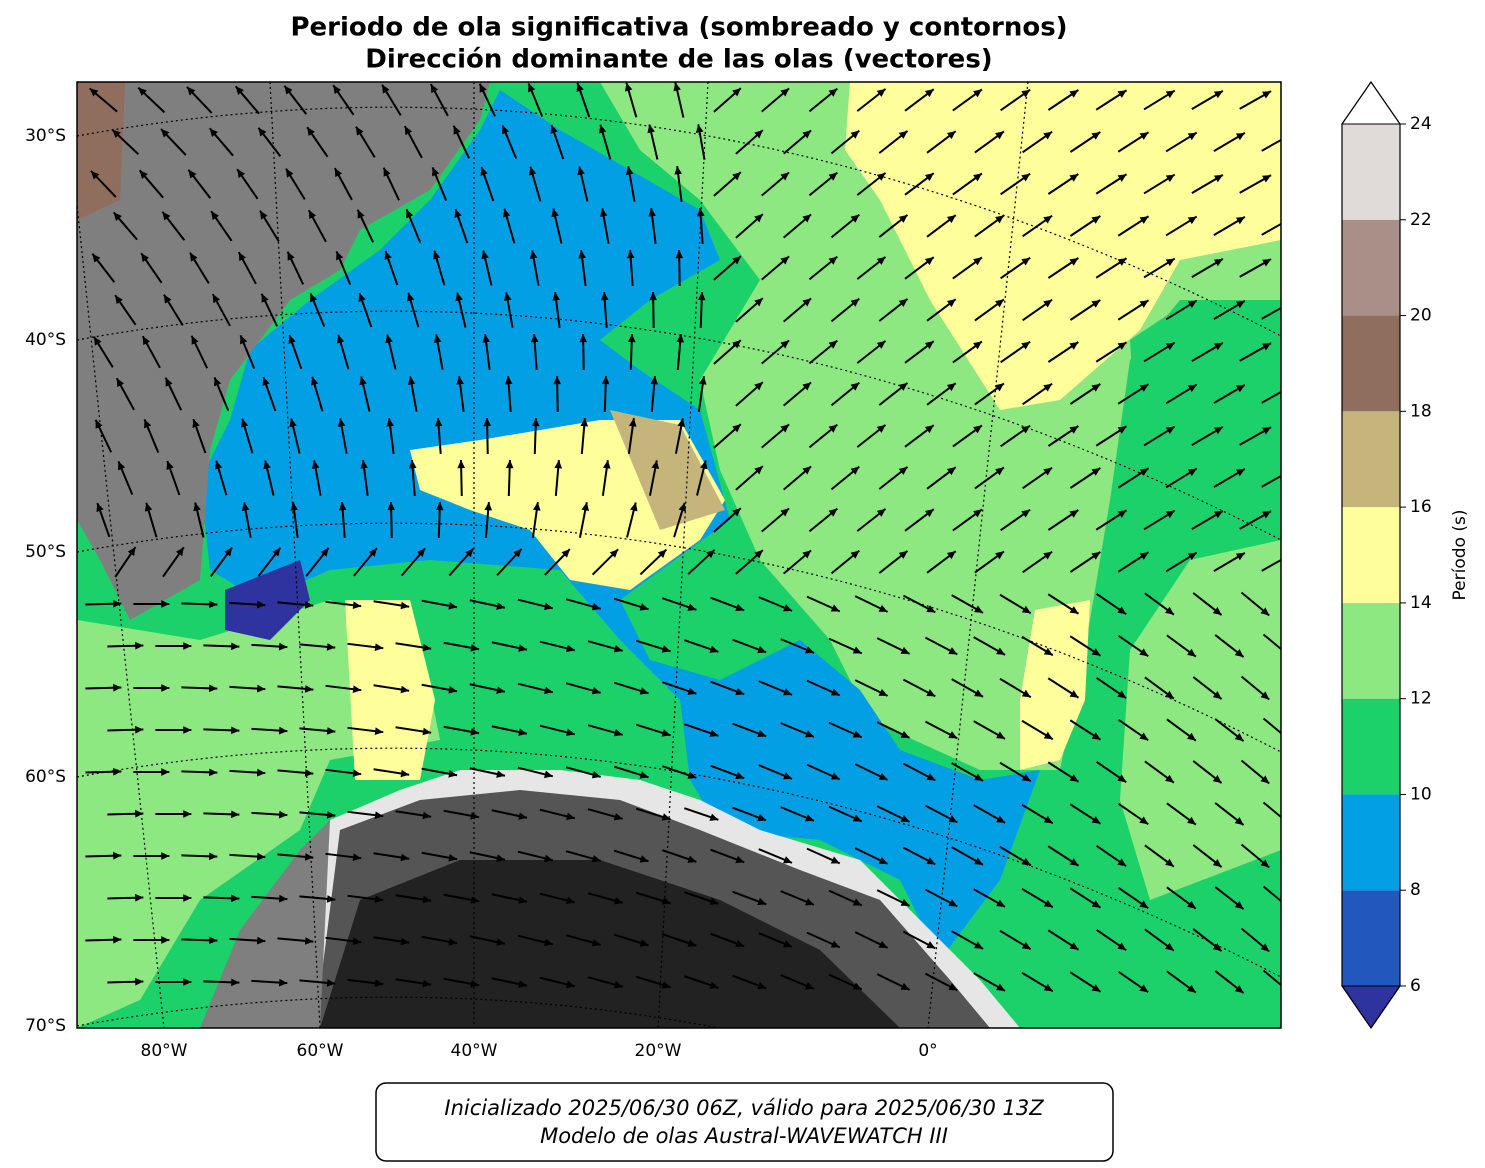  Describe the element at coordinates (1415, 890) in the screenshot. I see `colorbar-tick-label: 8` at that location.